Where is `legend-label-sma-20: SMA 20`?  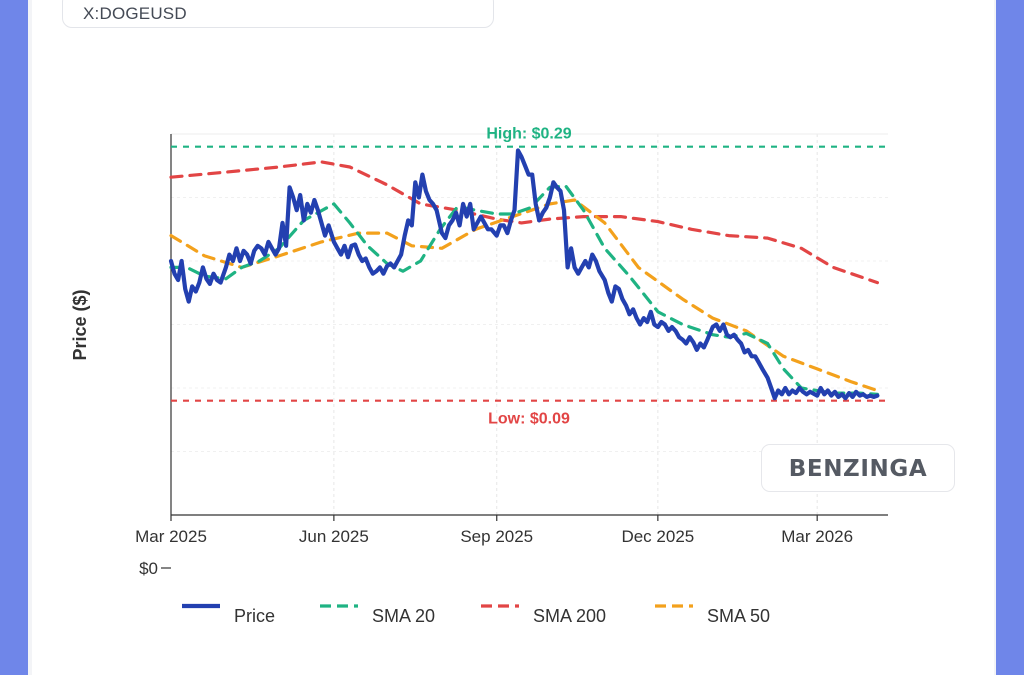
legend-label-sma-20: SMA 20 is located at coordinates (403, 616).